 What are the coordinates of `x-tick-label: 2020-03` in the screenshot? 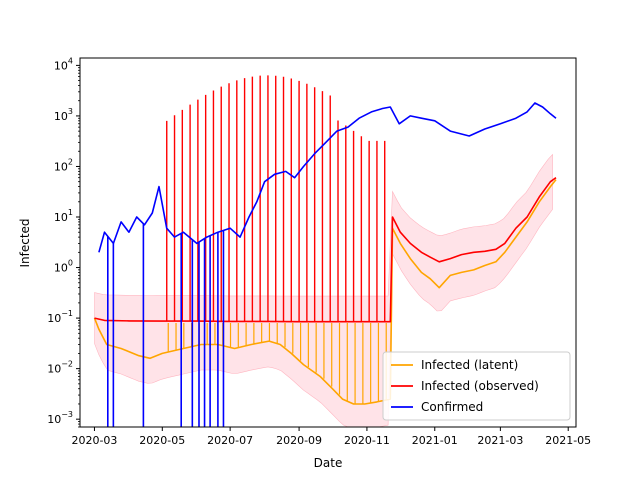 It's located at (94, 440).